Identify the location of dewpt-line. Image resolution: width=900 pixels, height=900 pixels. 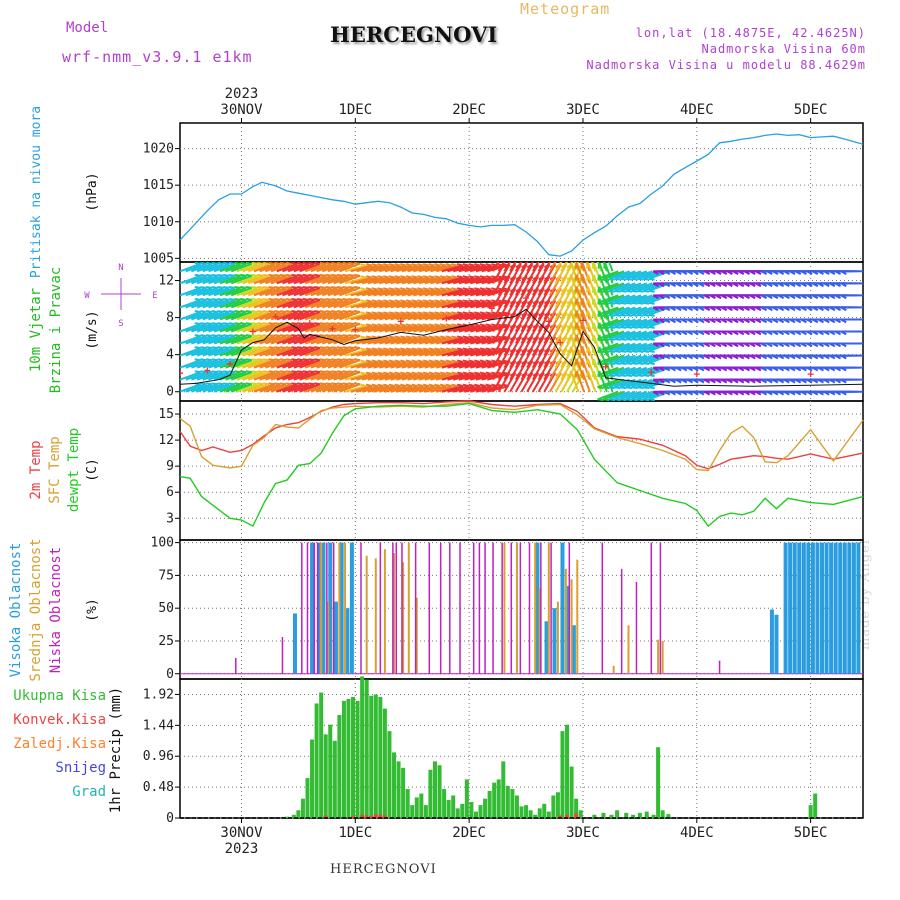
(521, 465).